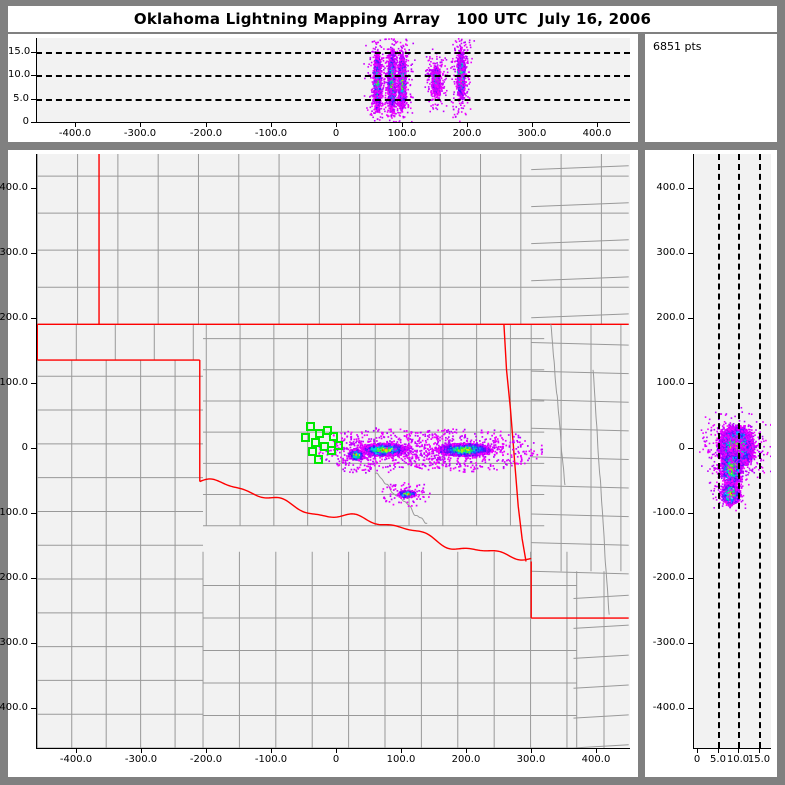 This screenshot has height=785, width=785. I want to click on top-y-ticklabel: 5.0, so click(21, 98).